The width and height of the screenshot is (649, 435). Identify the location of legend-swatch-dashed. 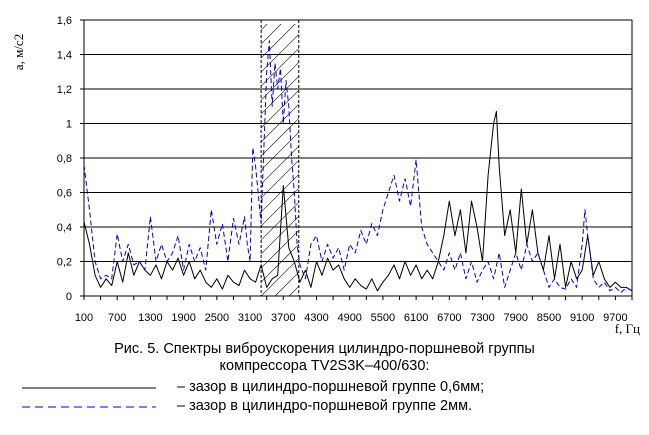
(89, 407).